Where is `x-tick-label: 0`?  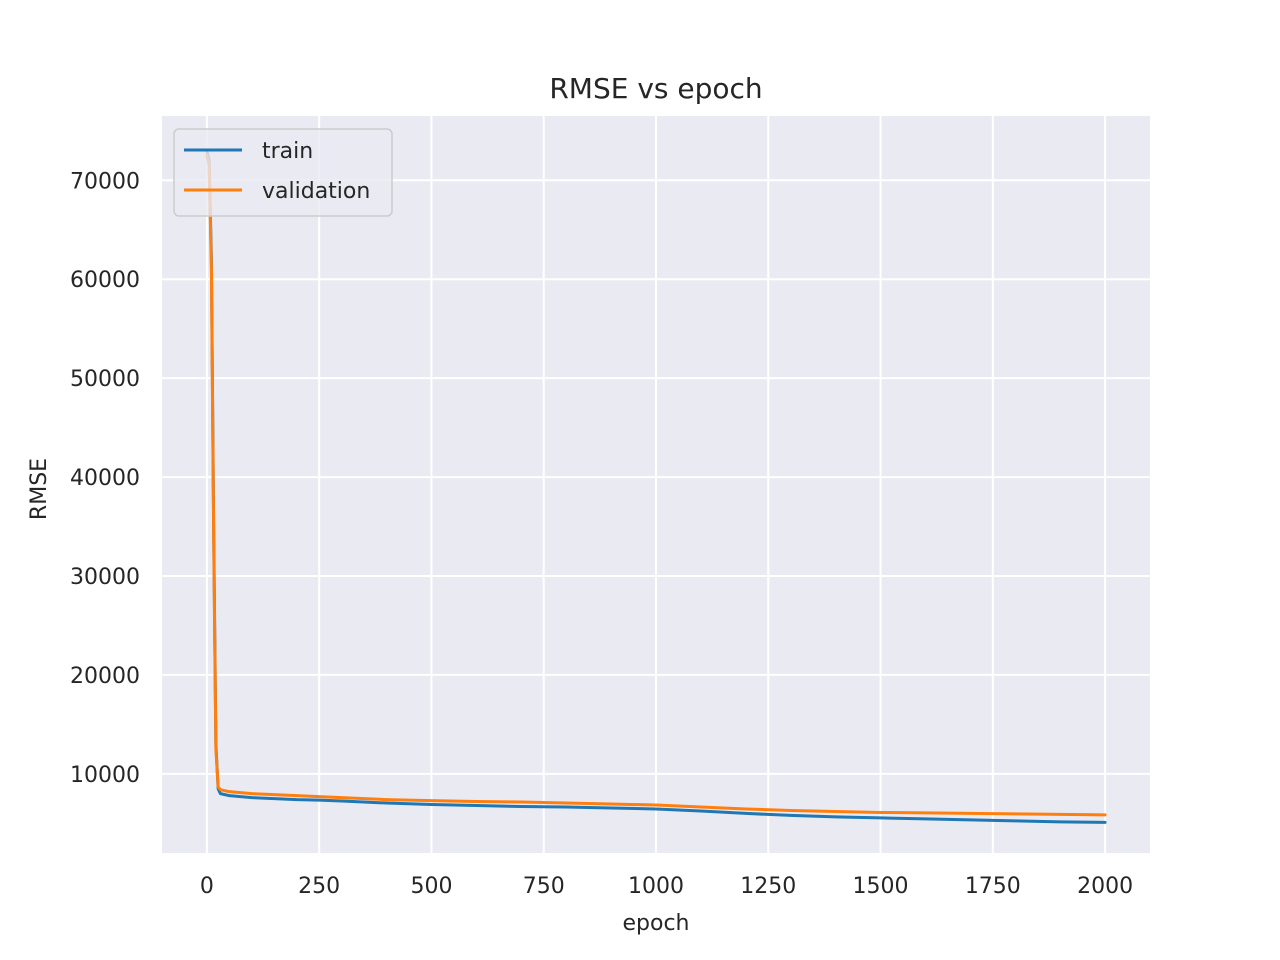
x-tick-label: 0 is located at coordinates (207, 886).